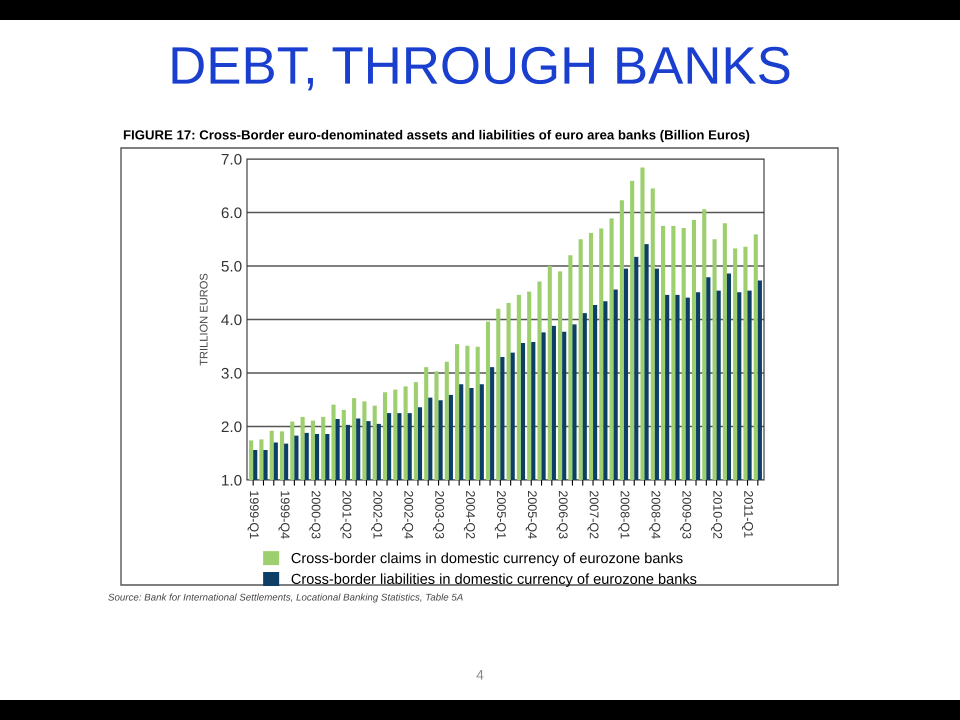  Describe the element at coordinates (748, 514) in the screenshot. I see `x-tick-label: 2011-Q1` at that location.